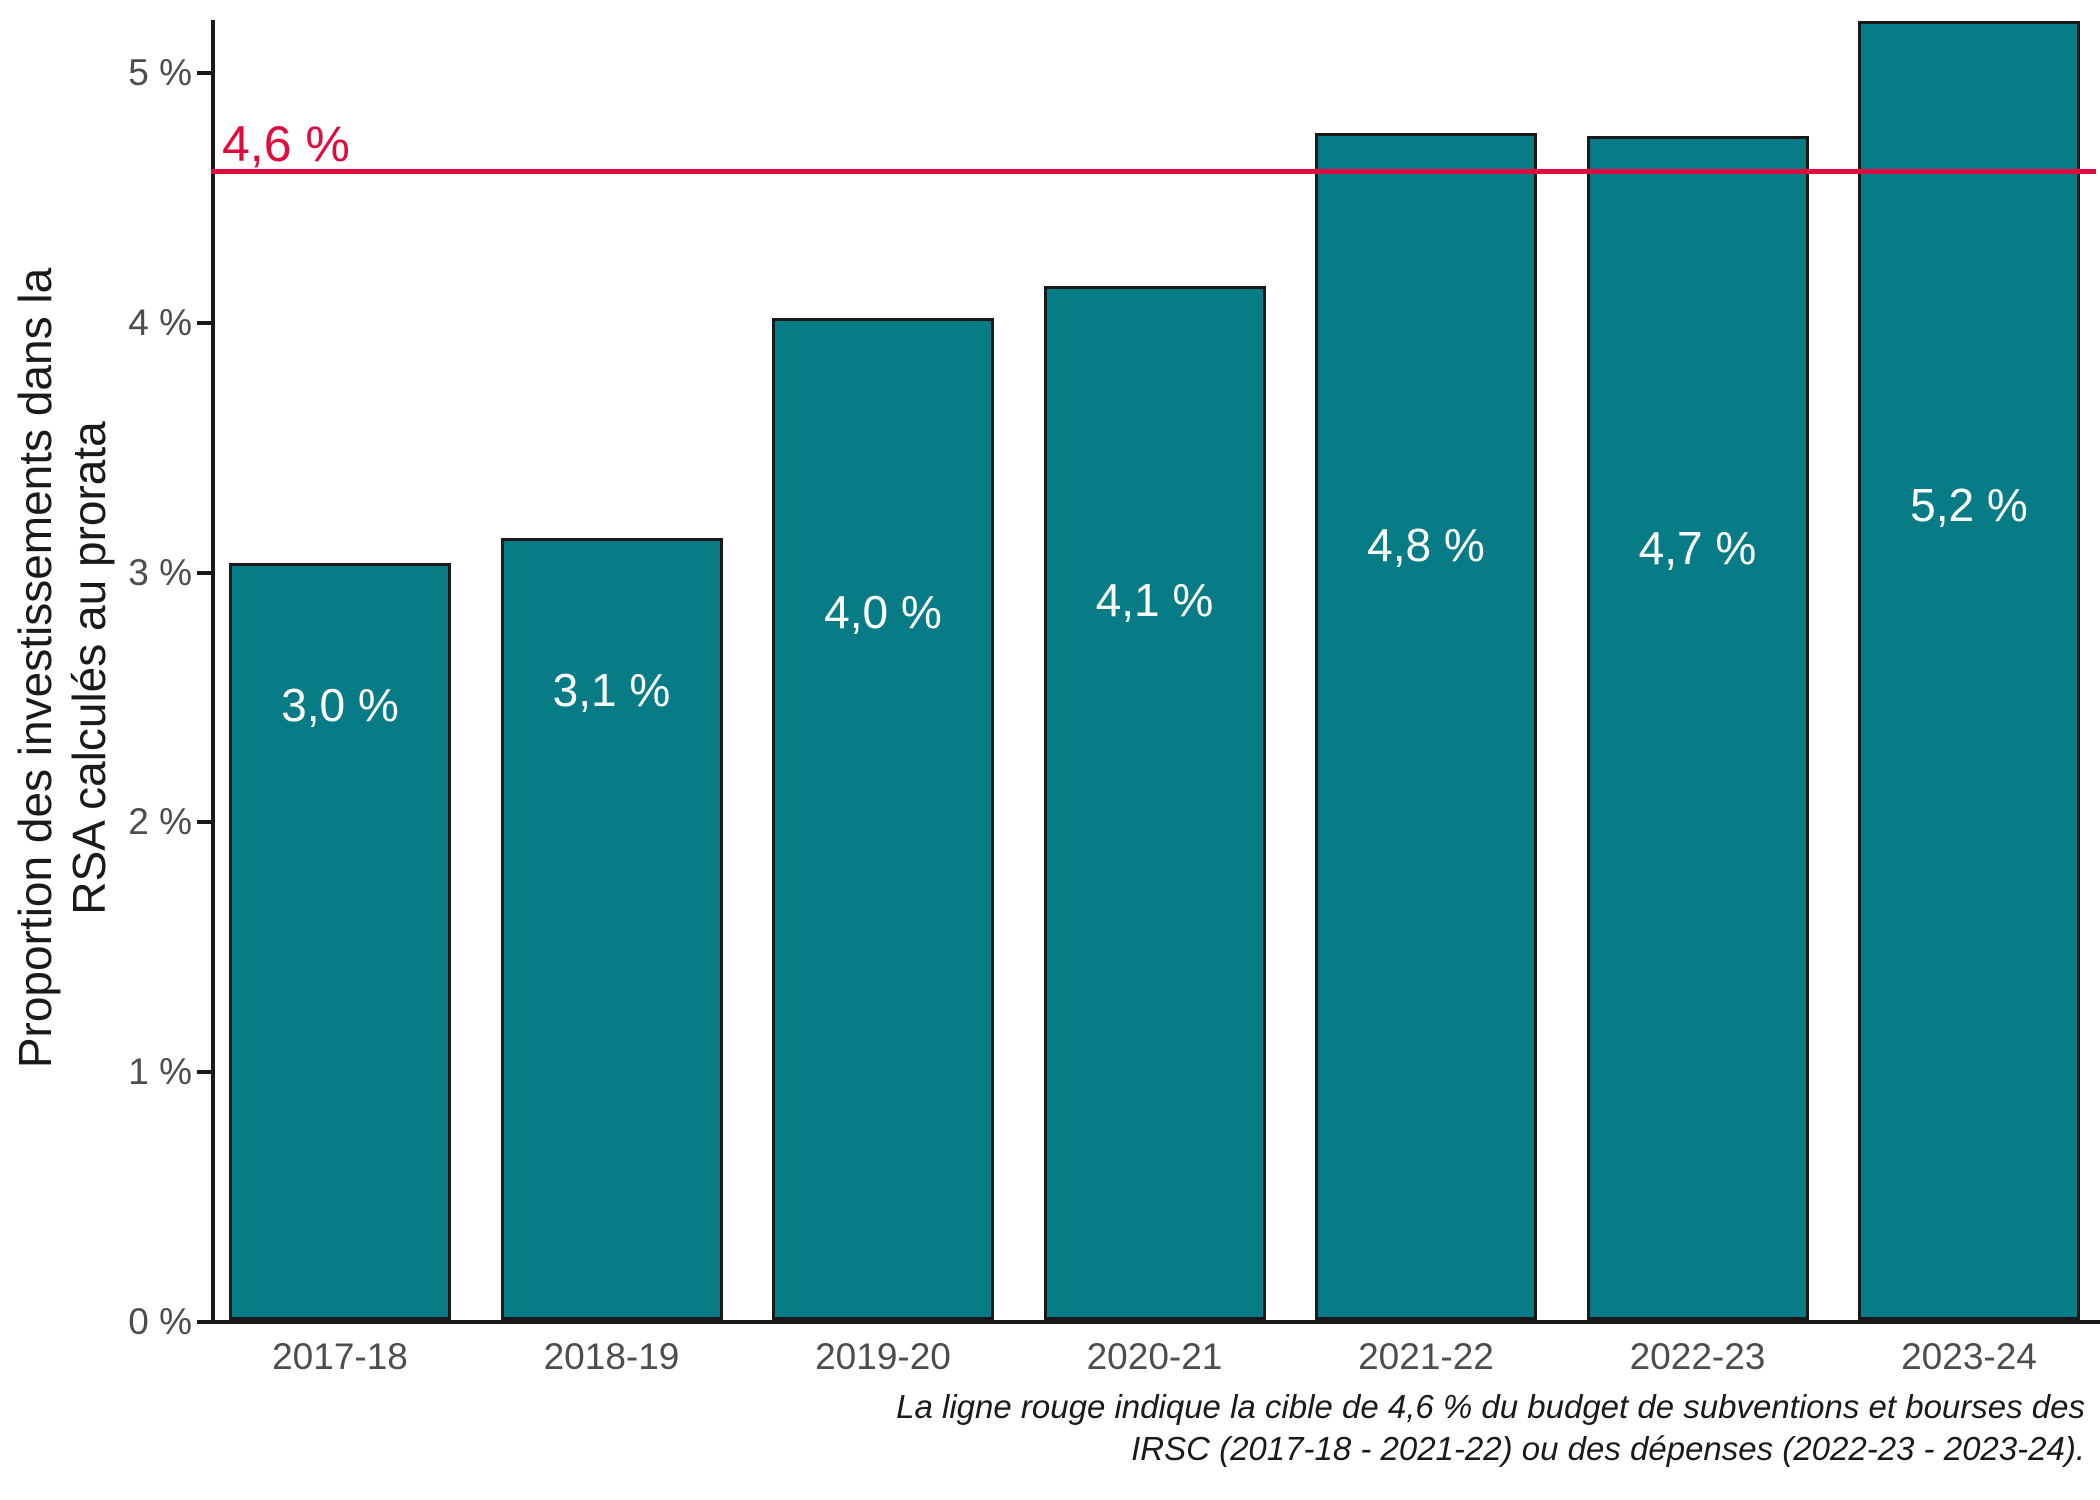  Describe the element at coordinates (1697, 727) in the screenshot. I see `bar: 4,7 %` at that location.